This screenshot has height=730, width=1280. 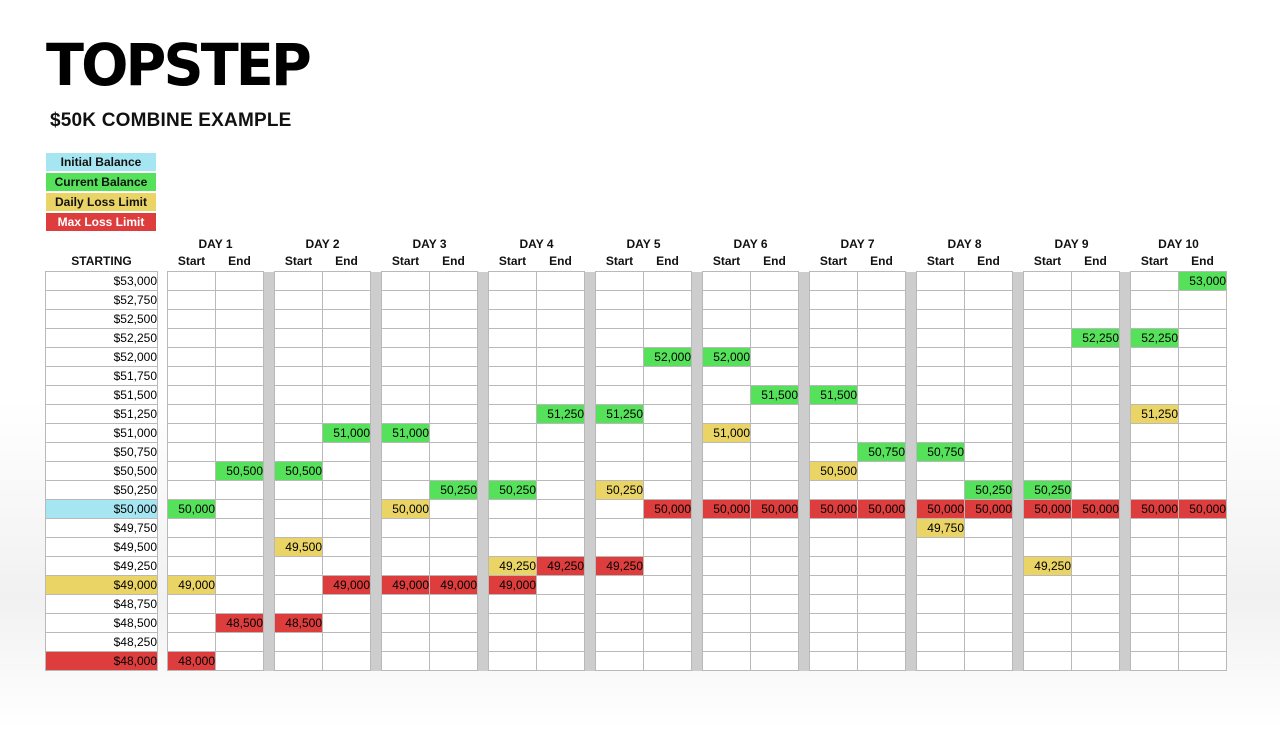 I want to click on grid-row: $49,500 49,500, so click(x=636, y=547).